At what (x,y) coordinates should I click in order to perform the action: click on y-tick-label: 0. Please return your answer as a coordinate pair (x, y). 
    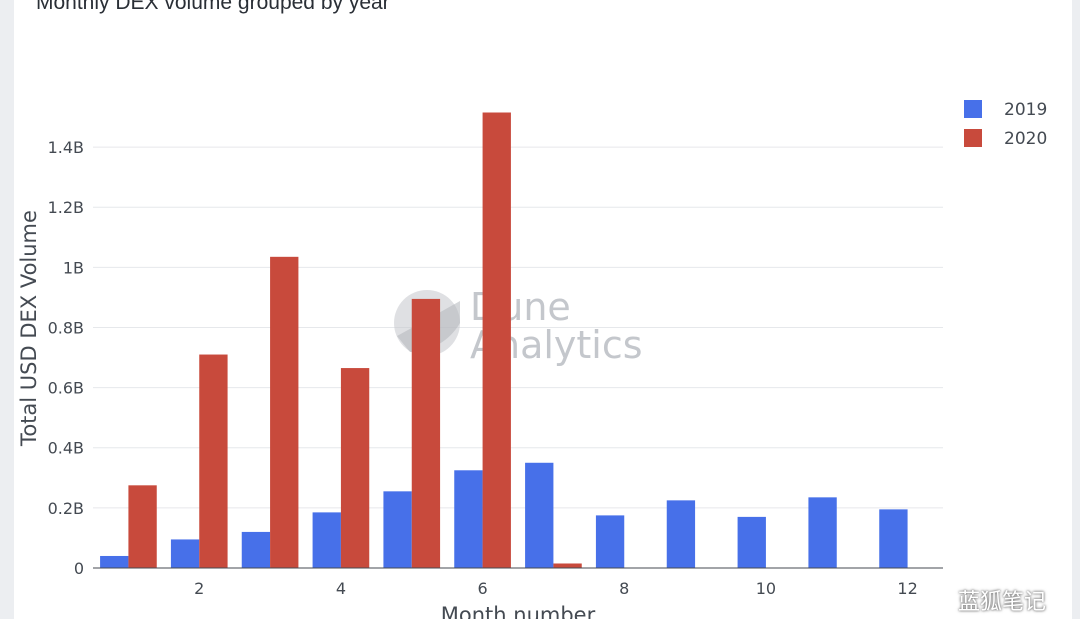
    Looking at the image, I should click on (79, 568).